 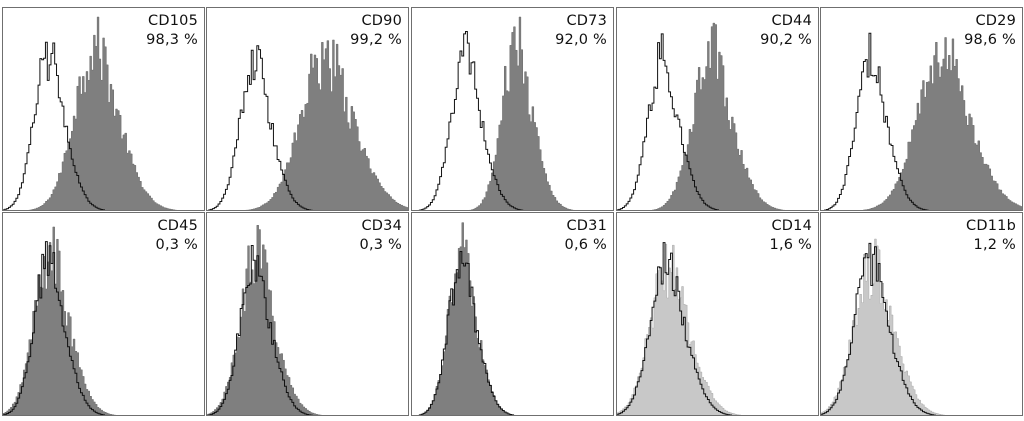 I want to click on panel-label: CD31 0,6 %, so click(x=586, y=236).